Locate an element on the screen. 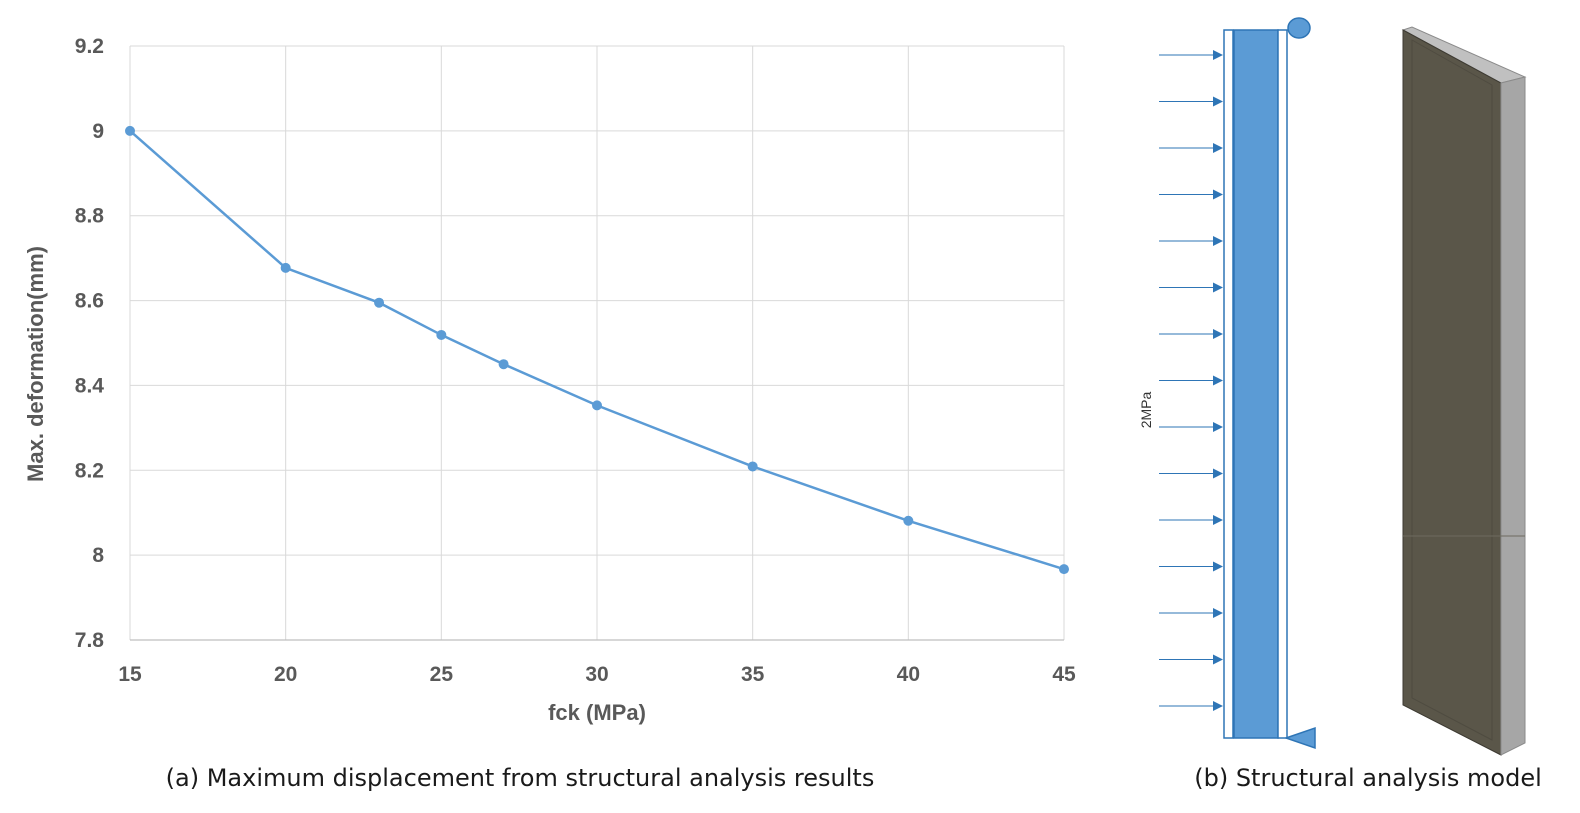 The height and width of the screenshot is (813, 1580). x-tick-labels: 15 20 25 30 35 40 45 is located at coordinates (597, 674).